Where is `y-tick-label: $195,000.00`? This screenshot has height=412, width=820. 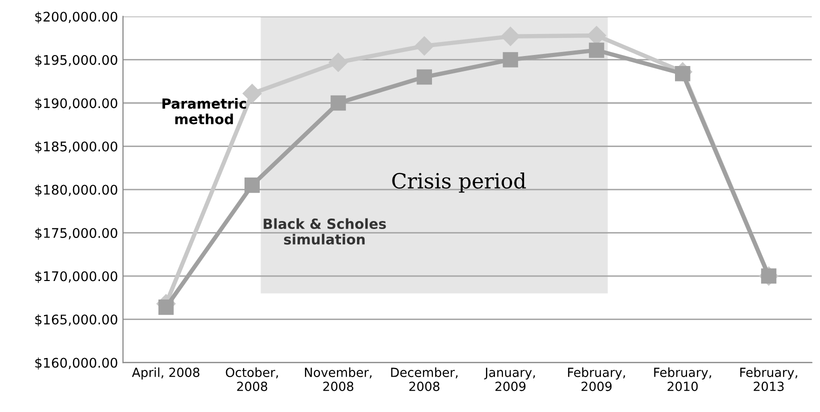
y-tick-label: $195,000.00 is located at coordinates (76, 60).